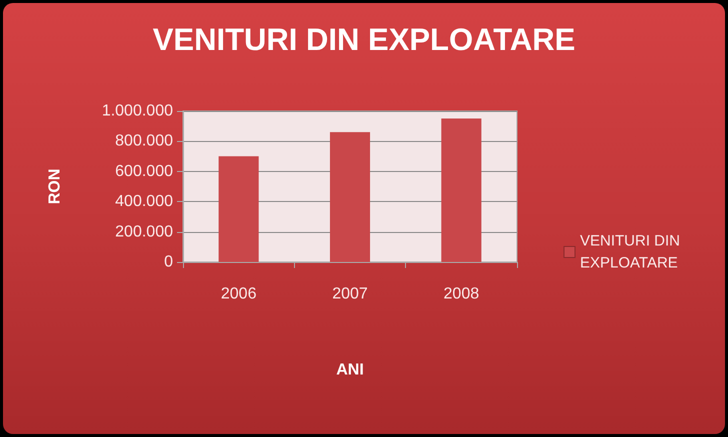  I want to click on y-tick-label: 0, so click(169, 262).